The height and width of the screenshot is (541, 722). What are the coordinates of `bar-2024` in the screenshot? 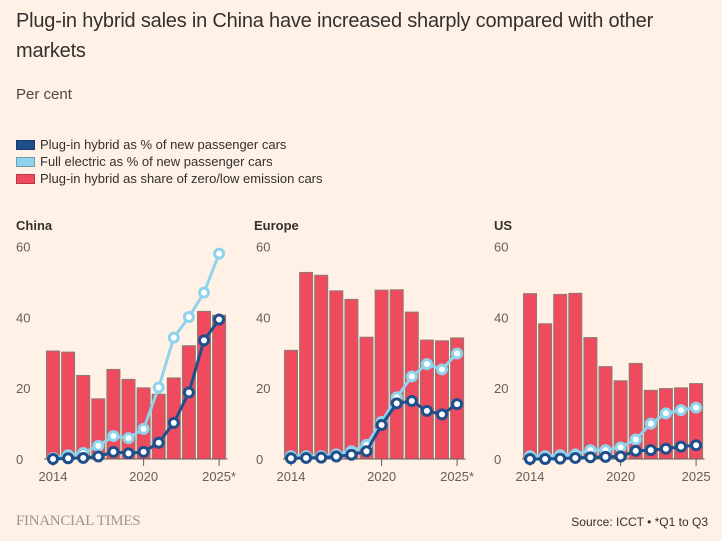 It's located at (442, 400).